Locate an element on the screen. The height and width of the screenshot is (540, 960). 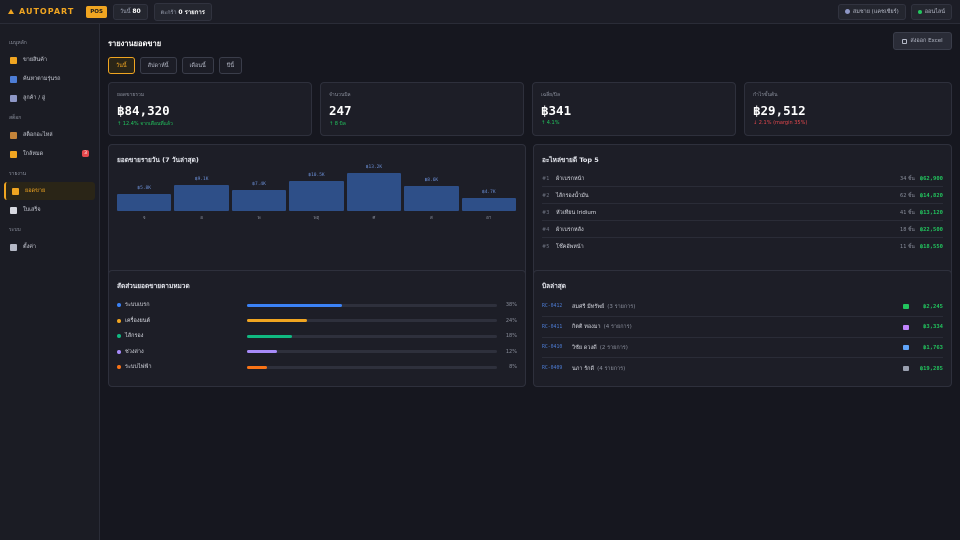
sidebar-item: ยอดขาย is located at coordinates (49, 191).